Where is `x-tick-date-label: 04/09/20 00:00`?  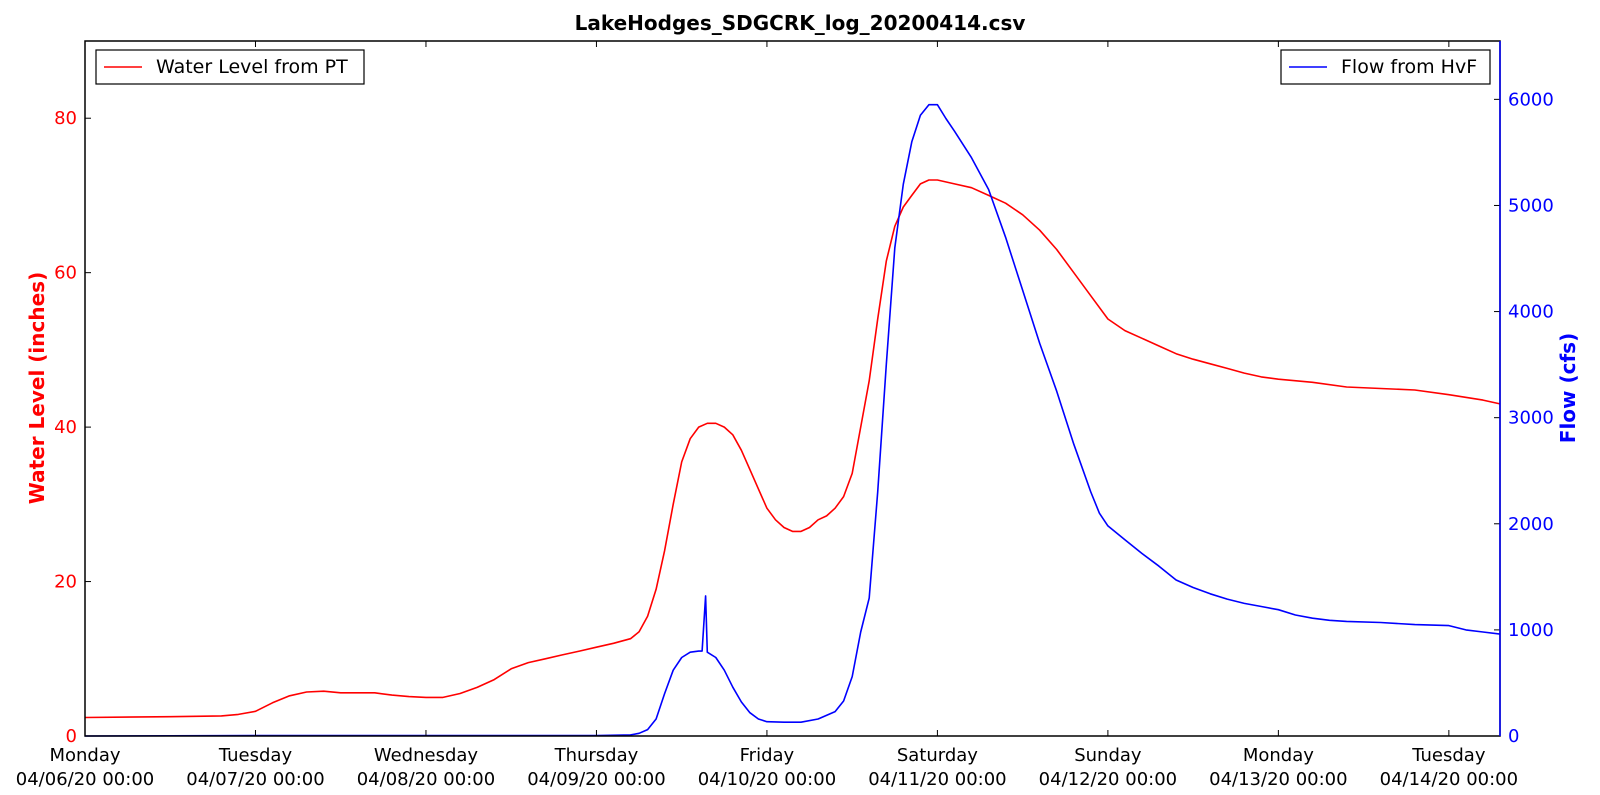
x-tick-date-label: 04/09/20 00:00 is located at coordinates (596, 779).